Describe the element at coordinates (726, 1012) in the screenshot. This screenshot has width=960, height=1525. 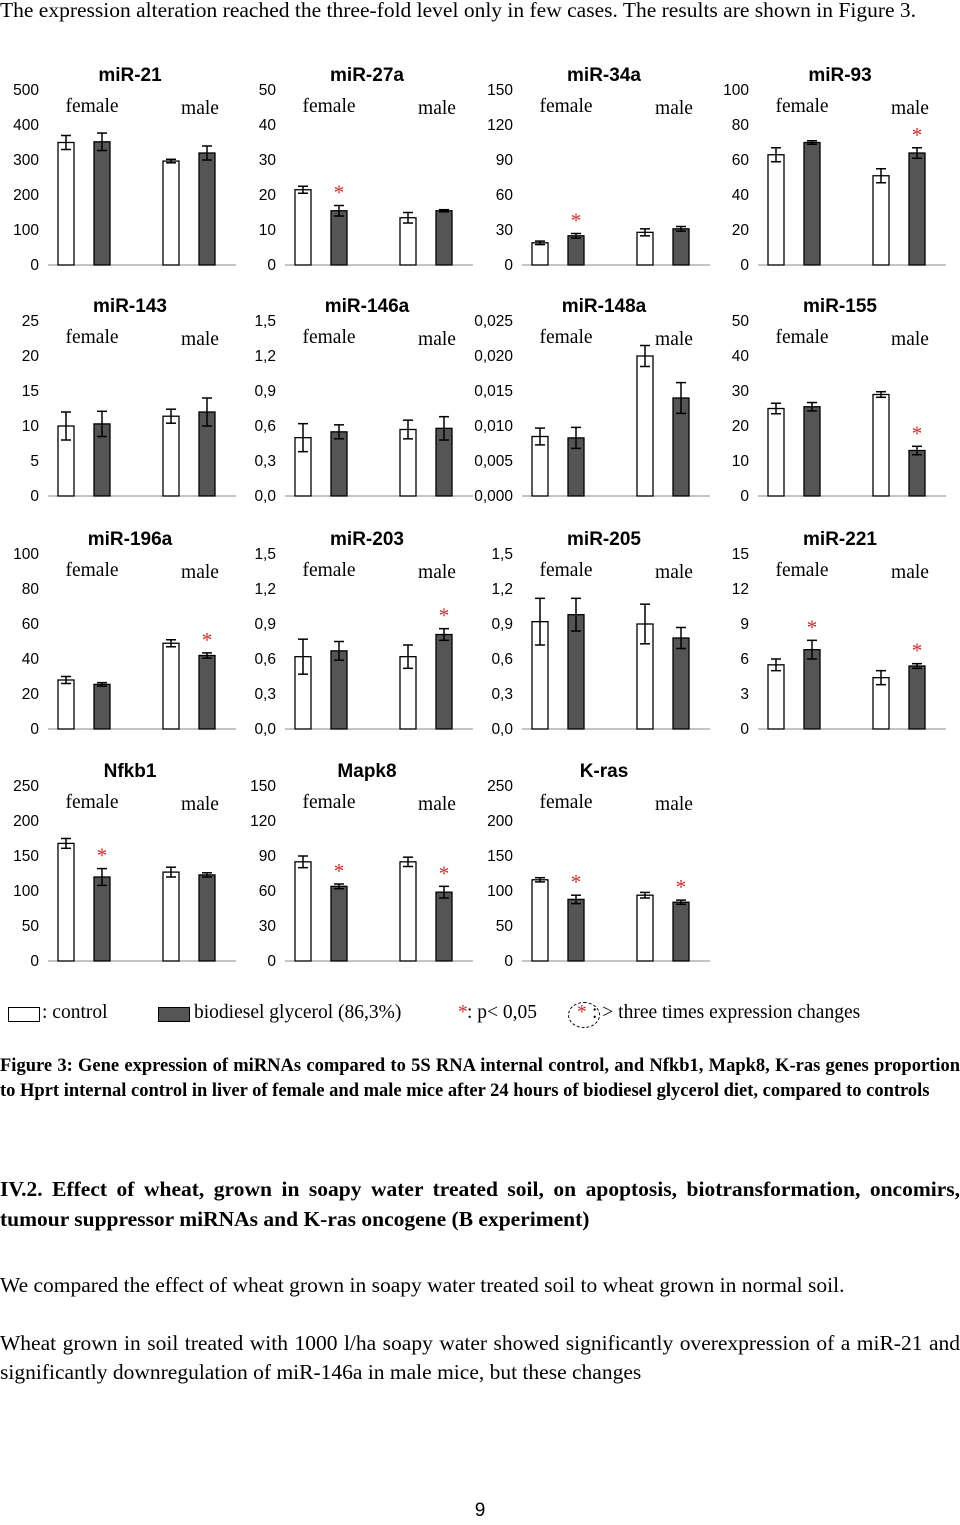
I see `legend-fold-label: : > three times expression changes` at that location.